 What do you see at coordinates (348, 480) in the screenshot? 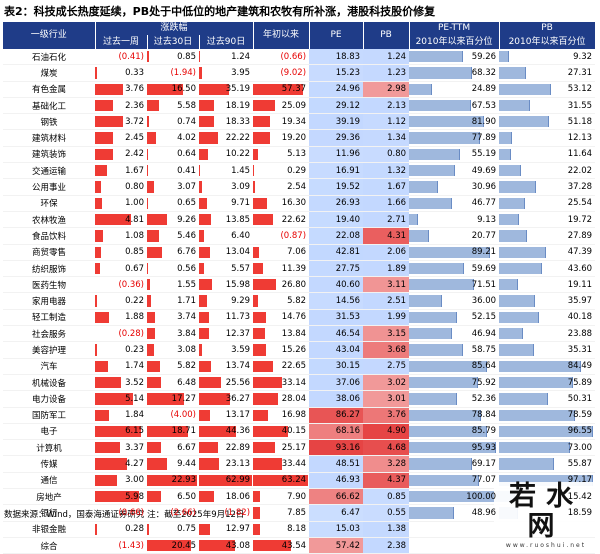
I see `cell-value: 46.93` at bounding box center [348, 480].